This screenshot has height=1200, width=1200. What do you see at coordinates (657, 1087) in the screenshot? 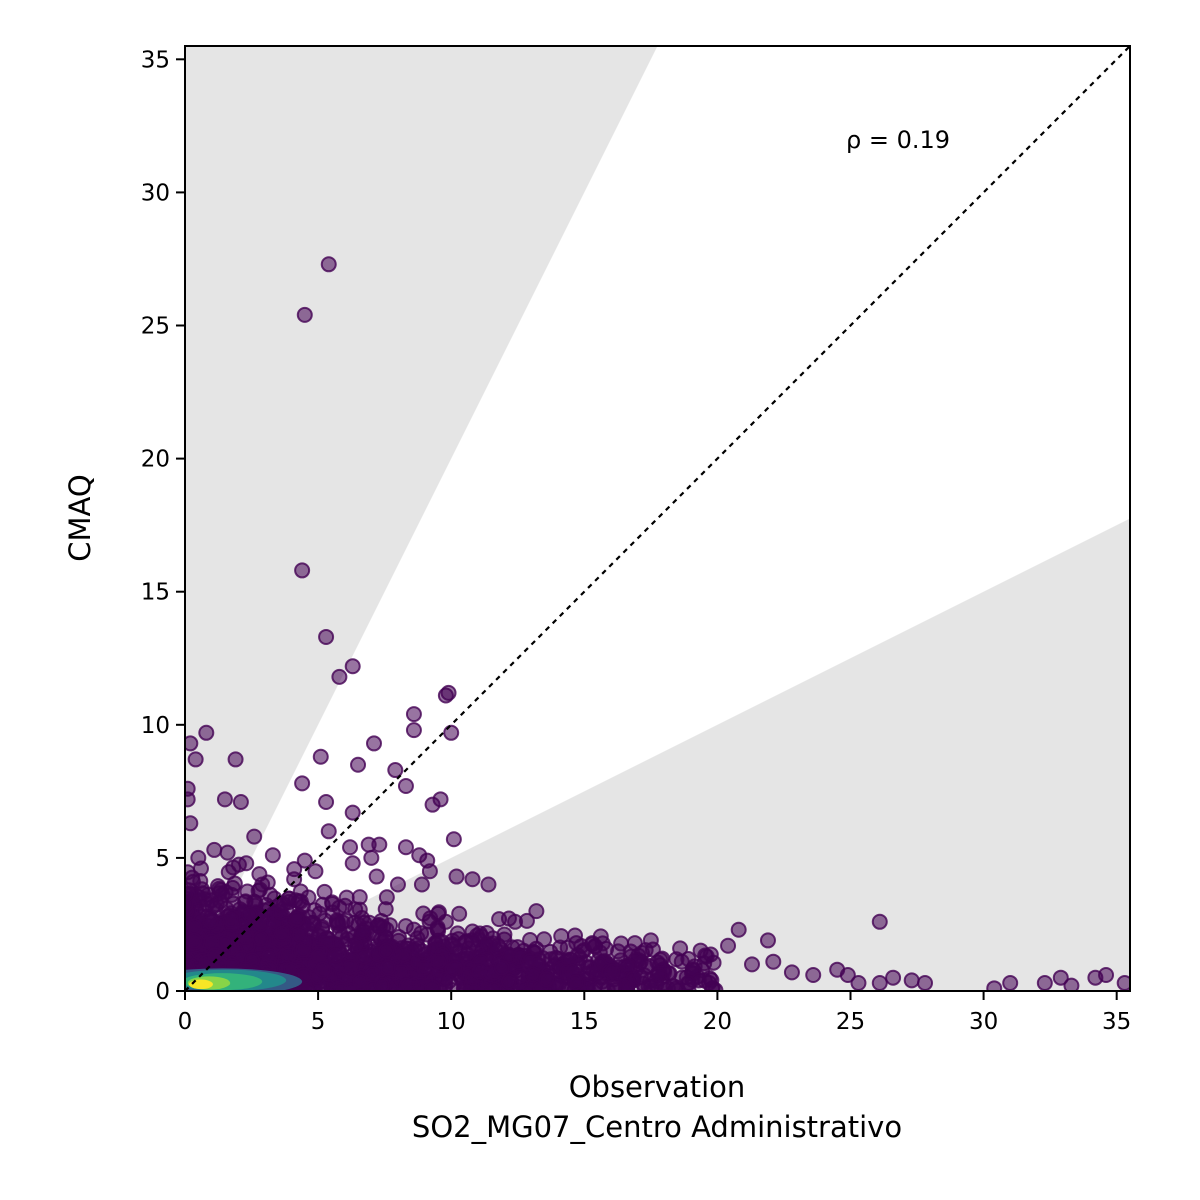
I see `x-axis-label: Observation` at bounding box center [657, 1087].